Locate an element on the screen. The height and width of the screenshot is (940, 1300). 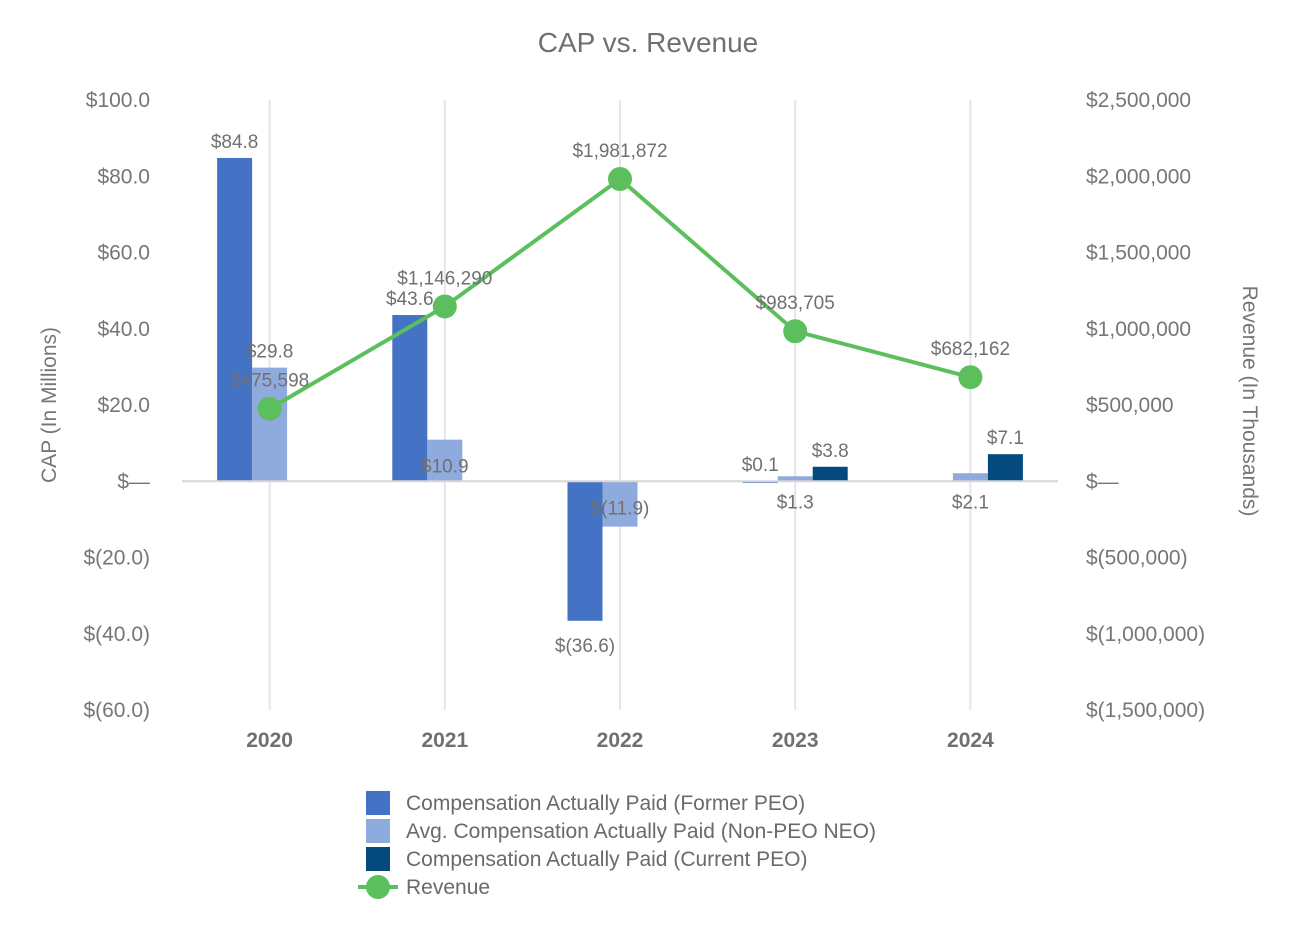
bar-2-2024 is located at coordinates (1005, 468).